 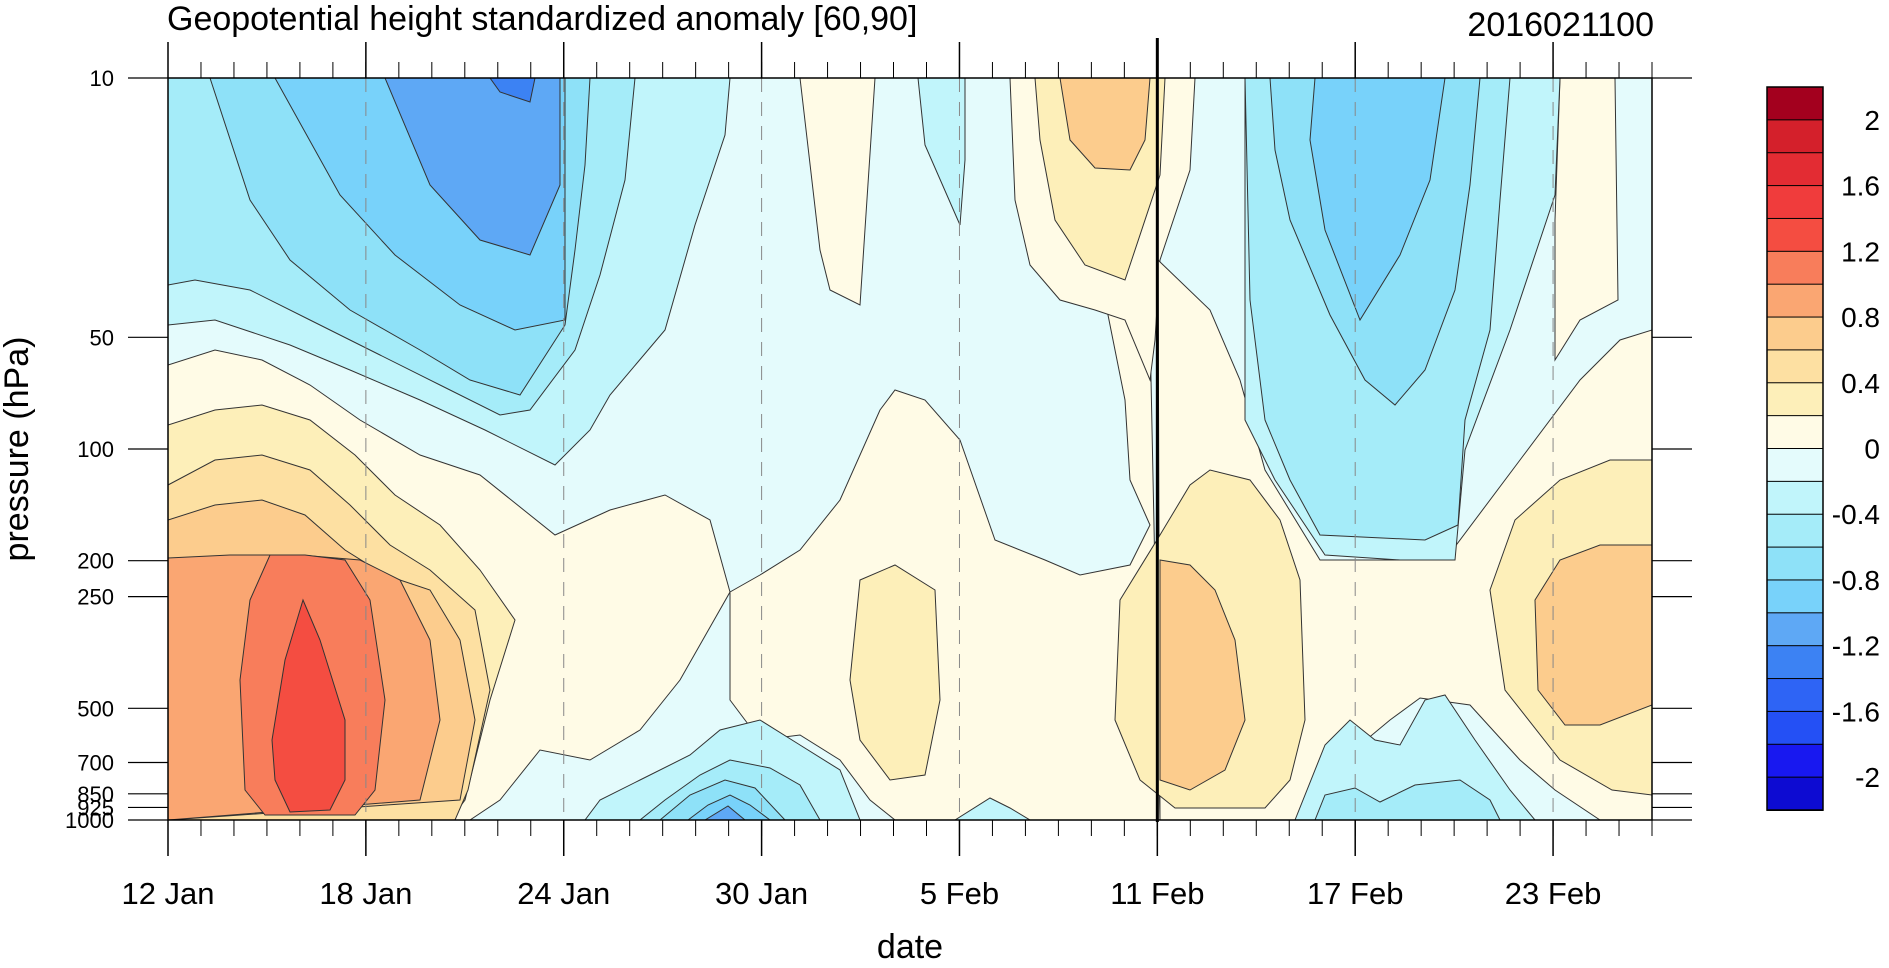 What do you see at coordinates (1867, 777) in the screenshot?
I see `colorbar-label-10: -2` at bounding box center [1867, 777].